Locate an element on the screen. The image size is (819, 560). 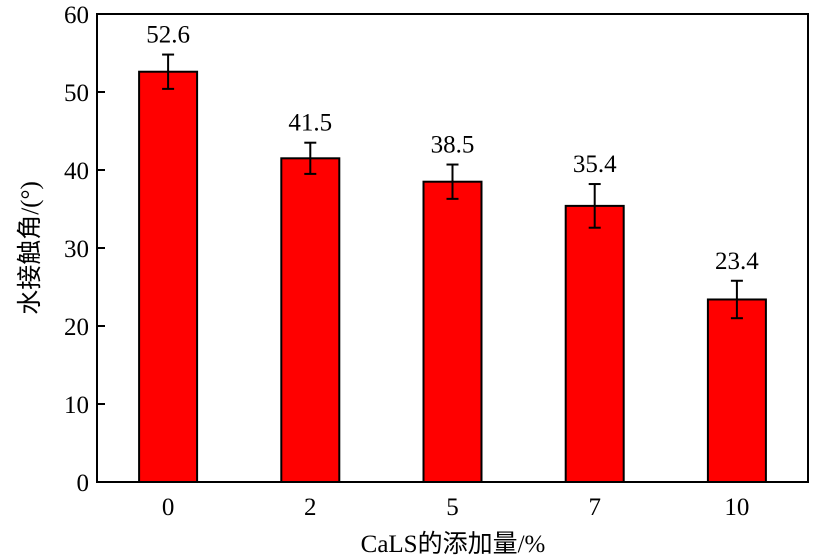
y-tick-label: 60 is located at coordinates (76, 15).